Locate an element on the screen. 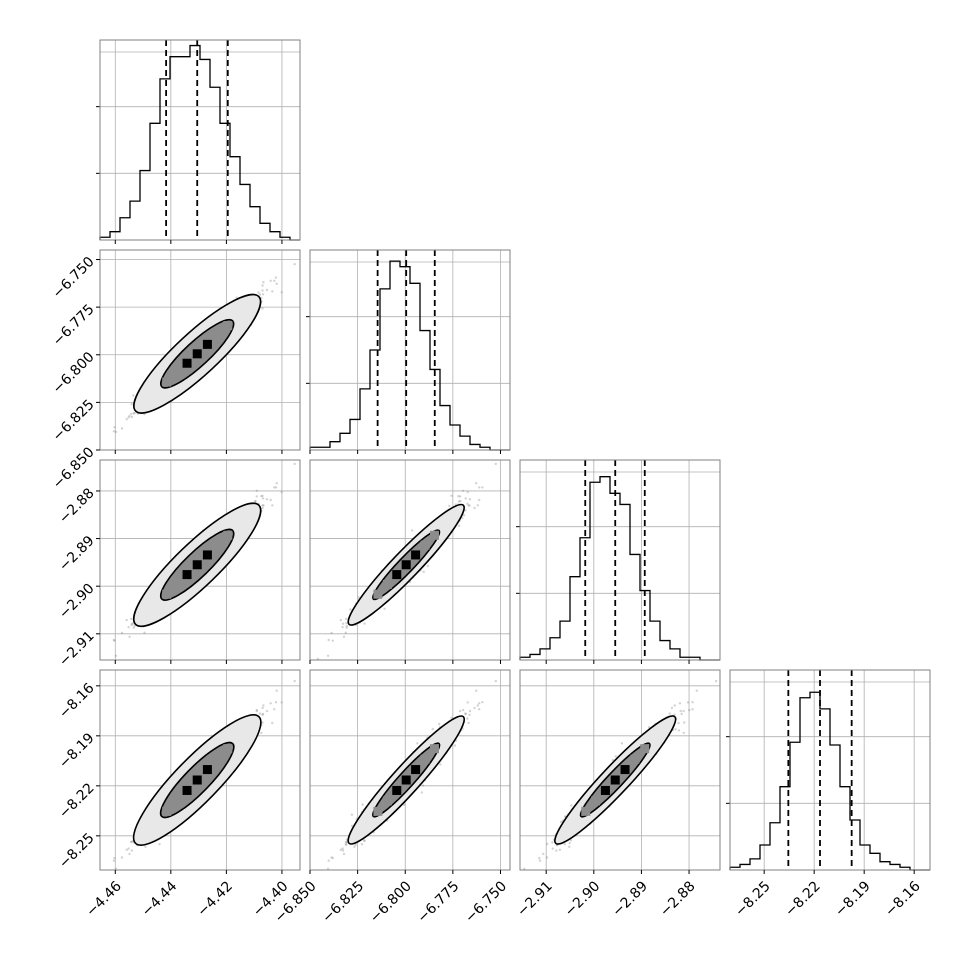 The width and height of the screenshot is (970, 970). y-tick-label: −6.800 is located at coordinates (74, 373).